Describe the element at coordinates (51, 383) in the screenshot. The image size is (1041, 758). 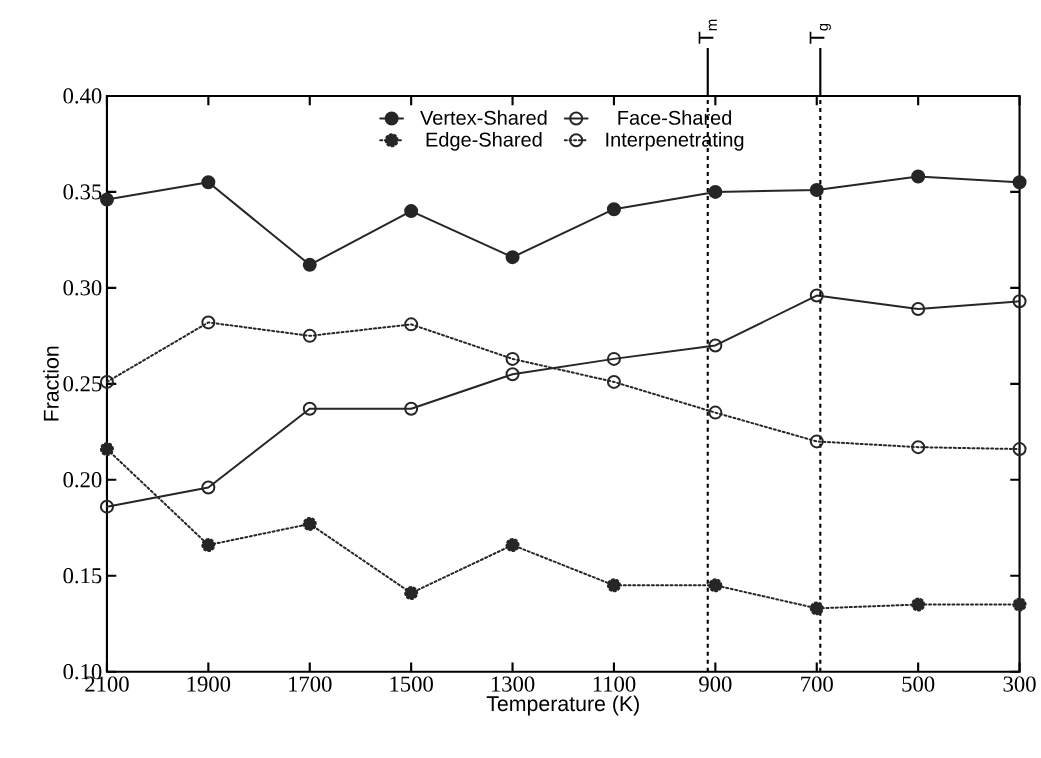
I see `y-axis-title: Fraction` at that location.